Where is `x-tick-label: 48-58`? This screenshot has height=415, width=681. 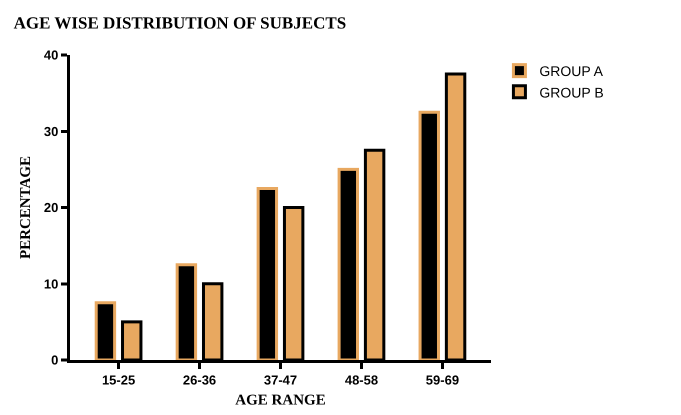 x-tick-label: 48-58 is located at coordinates (361, 380).